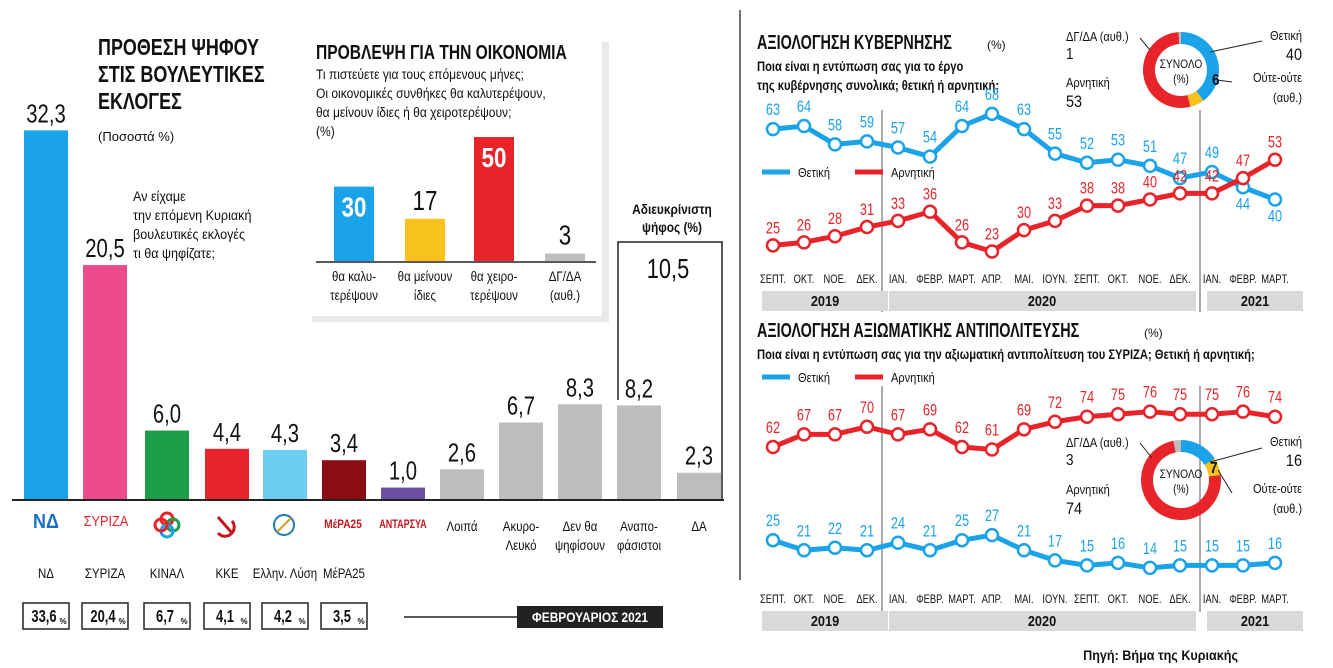 Image resolution: width=1333 pixels, height=668 pixels. I want to click on line-chart-title: ΑΞΙΟΛΟΓΗΣΗ ΑΞΙΩΜΑΤΙΚΗΣ ΑΝΤΙΠΟΛΙΤΕΥΣΗΣ, so click(918, 330).